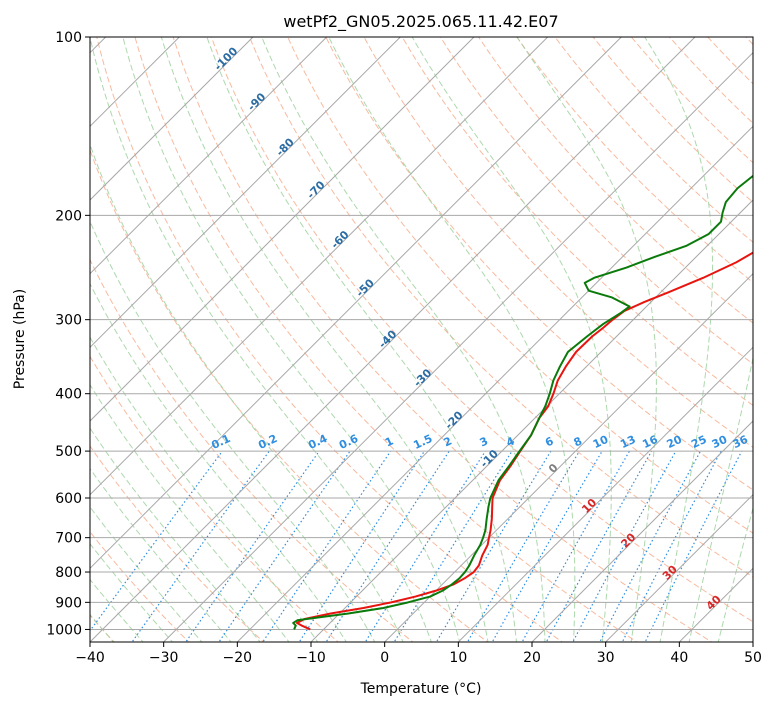  Describe the element at coordinates (489, 458) in the screenshot. I see `isotherm-label: -10` at that location.